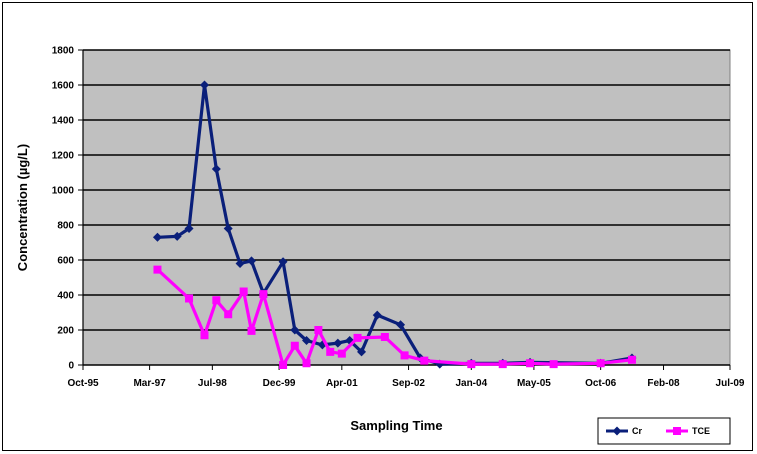 This screenshot has height=454, width=757. I want to click on x-tick-label: May-05, so click(534, 383).